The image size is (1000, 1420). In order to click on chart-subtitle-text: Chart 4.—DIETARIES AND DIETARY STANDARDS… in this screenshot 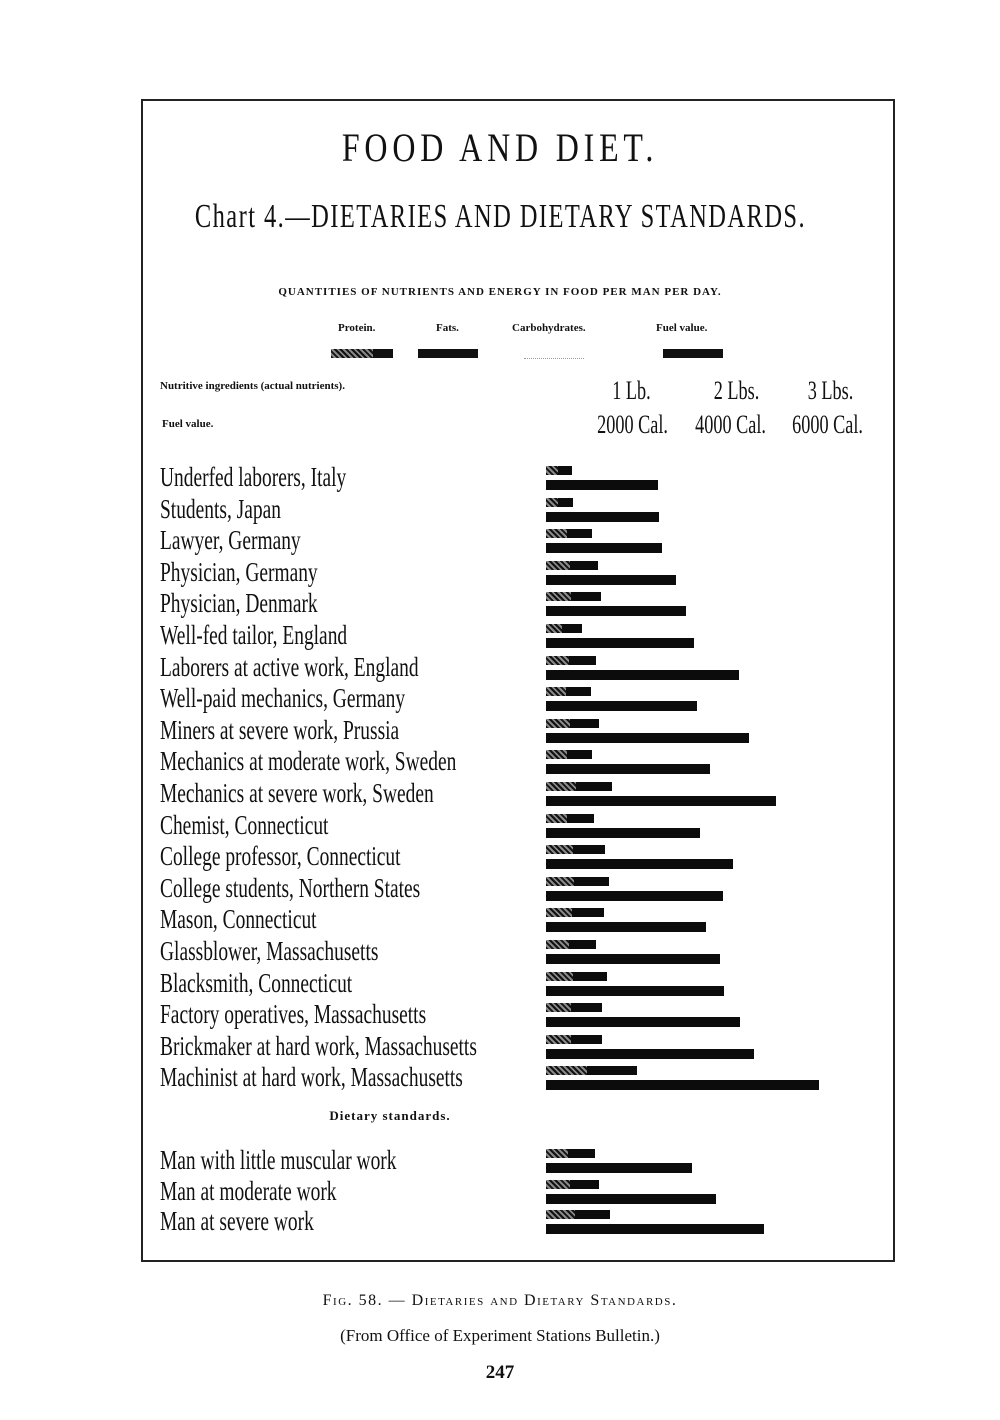, I will do `click(500, 216)`.